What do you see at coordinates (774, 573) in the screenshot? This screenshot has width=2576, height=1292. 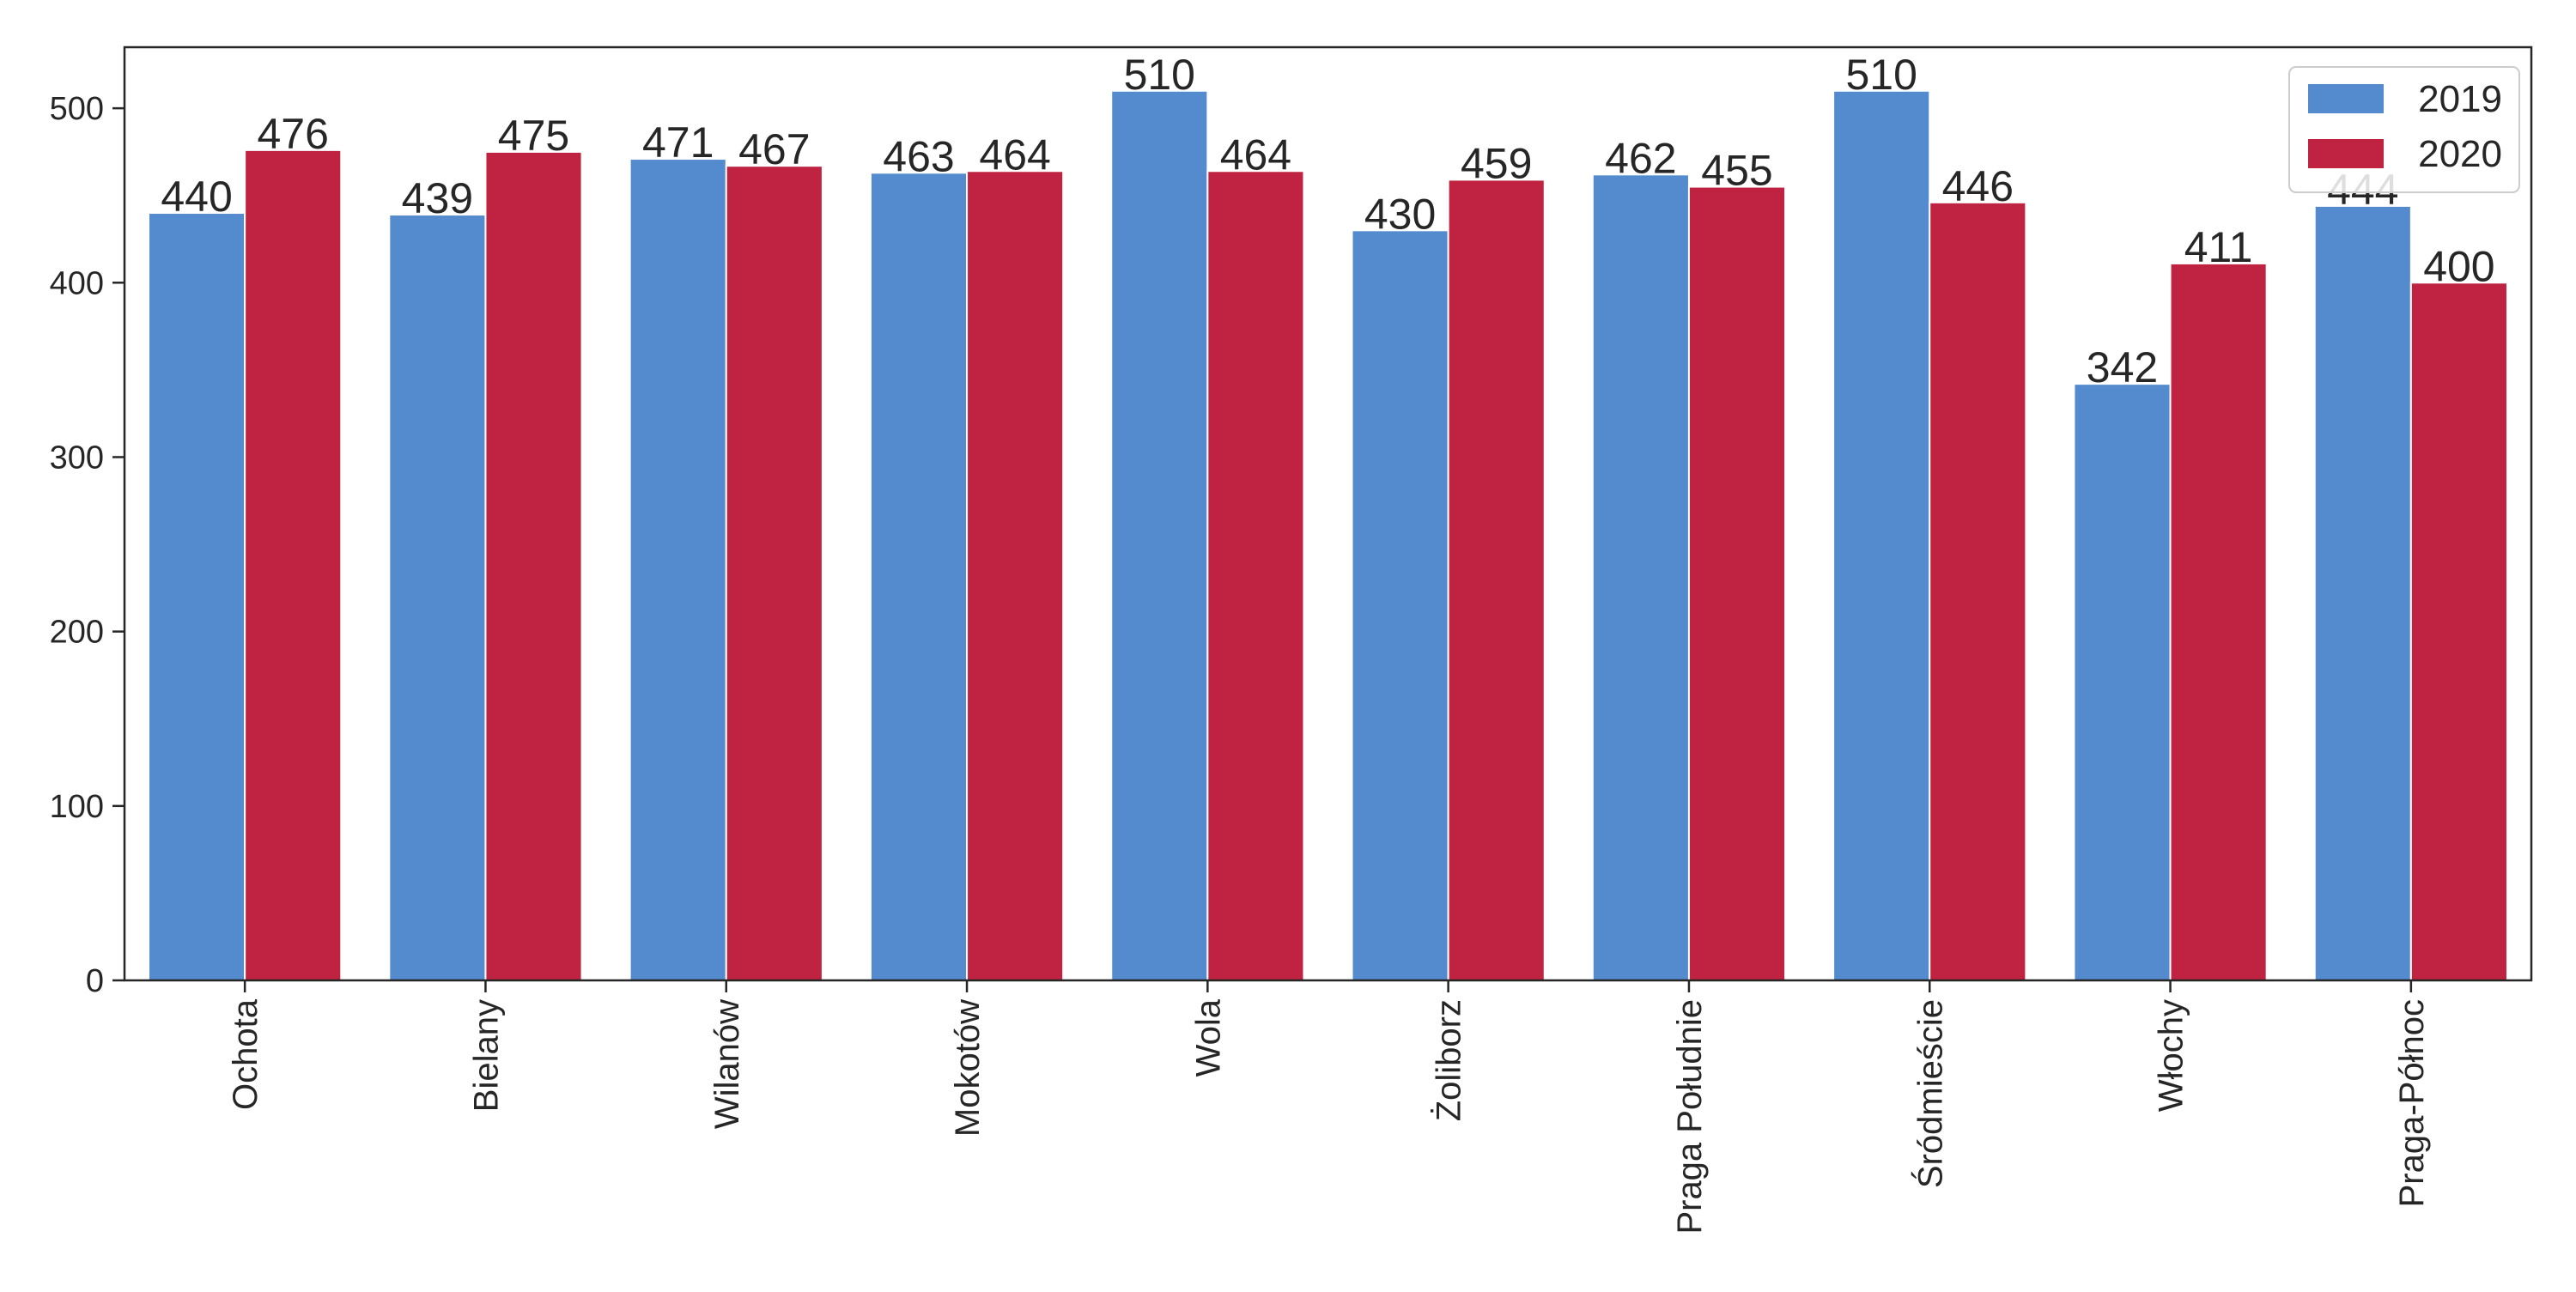 I see `bar-2020-wilanów` at bounding box center [774, 573].